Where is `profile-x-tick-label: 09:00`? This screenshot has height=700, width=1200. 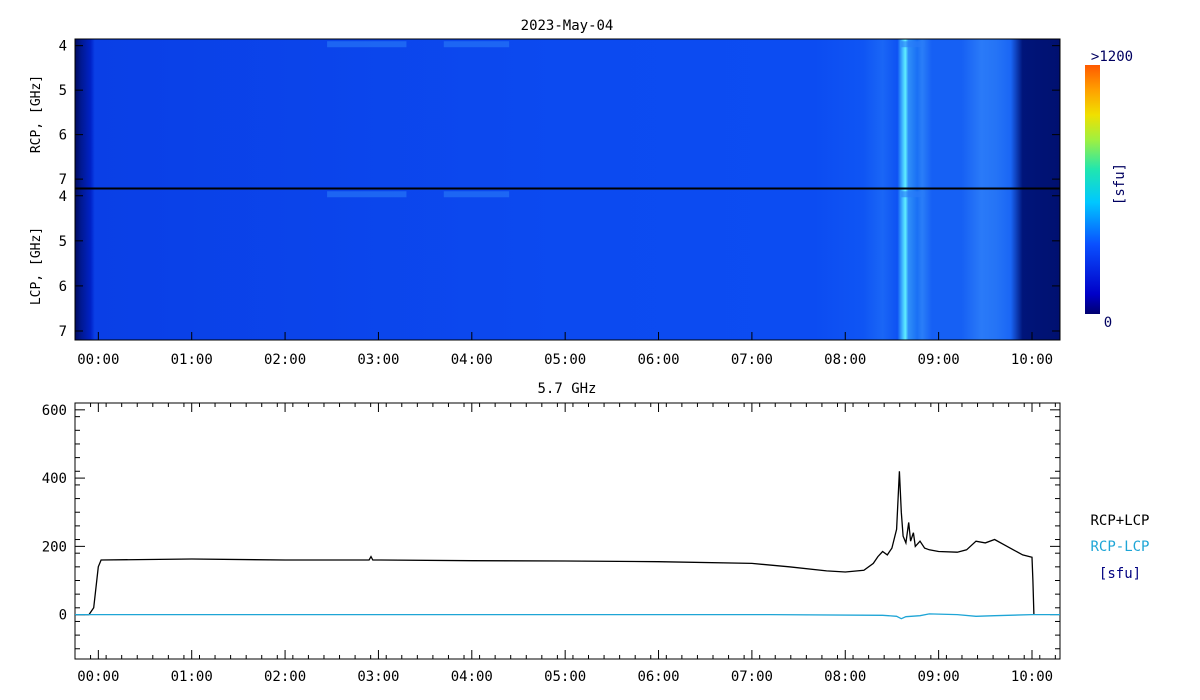
profile-x-tick-label: 09:00 is located at coordinates (939, 677).